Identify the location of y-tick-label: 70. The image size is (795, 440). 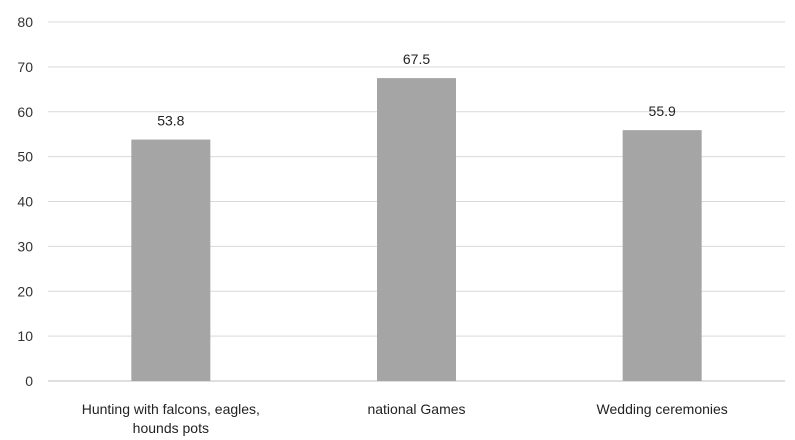
(25, 67).